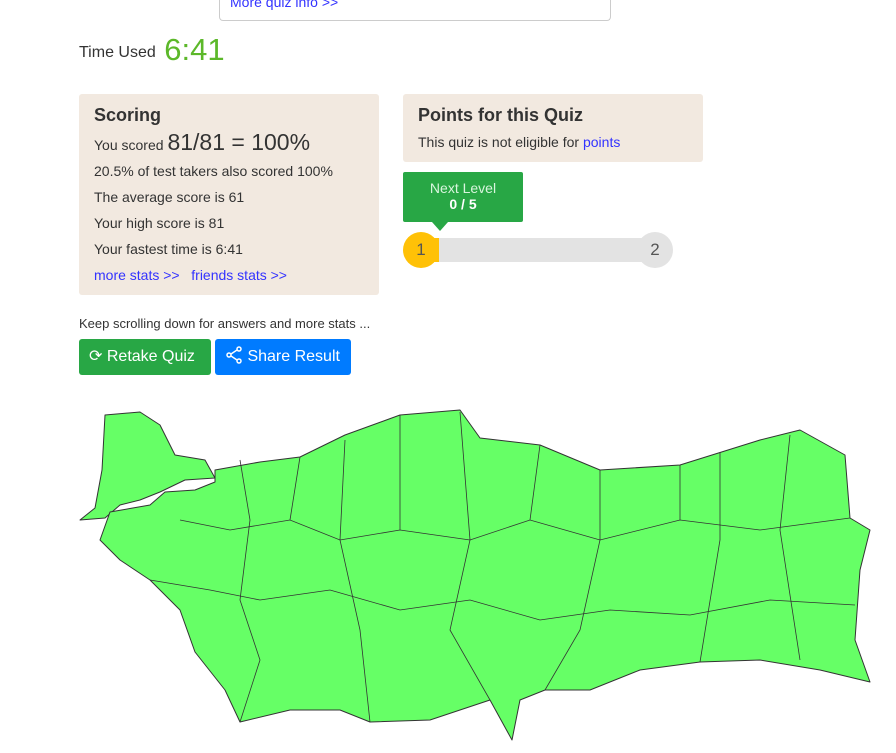  Describe the element at coordinates (169, 197) in the screenshot. I see `average-stat: The average score is 61` at that location.